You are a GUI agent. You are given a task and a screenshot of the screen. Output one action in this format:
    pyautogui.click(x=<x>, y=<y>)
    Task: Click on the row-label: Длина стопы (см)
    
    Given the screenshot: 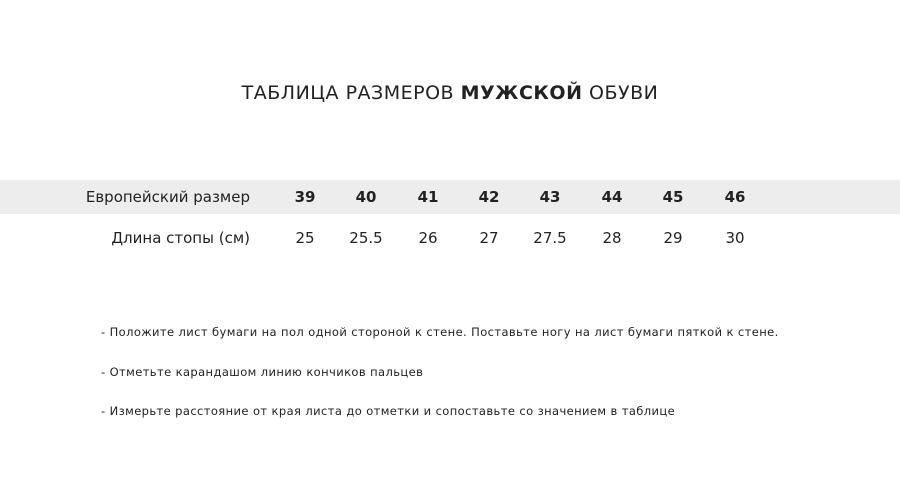 What is the action you would take?
    pyautogui.click(x=180, y=238)
    